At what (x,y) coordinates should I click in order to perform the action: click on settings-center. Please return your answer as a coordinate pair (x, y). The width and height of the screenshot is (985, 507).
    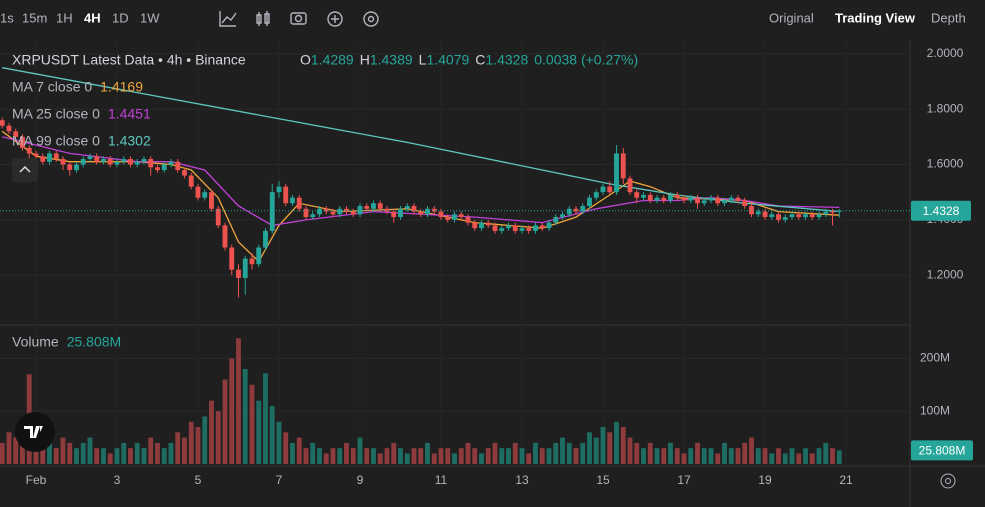
    Looking at the image, I should click on (371, 19).